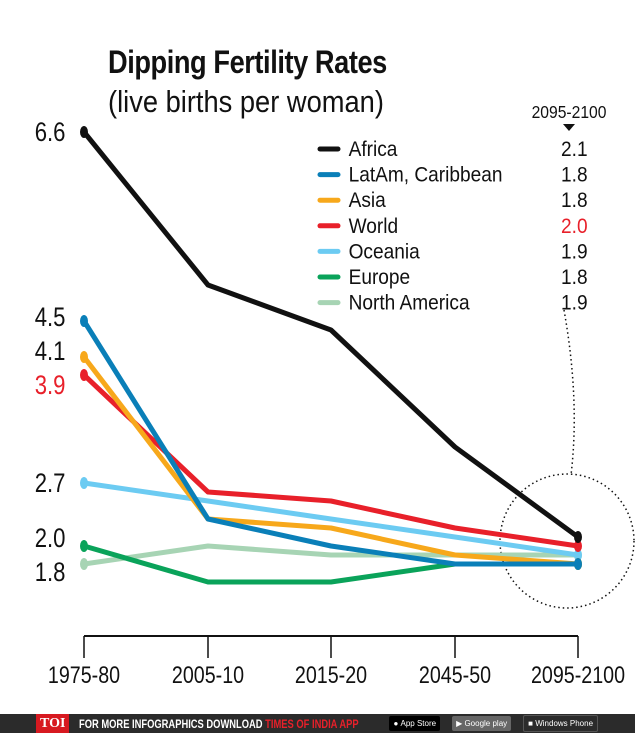 Image resolution: width=635 pixels, height=733 pixels. Describe the element at coordinates (486, 723) in the screenshot. I see `google-play-label: Google play` at that location.